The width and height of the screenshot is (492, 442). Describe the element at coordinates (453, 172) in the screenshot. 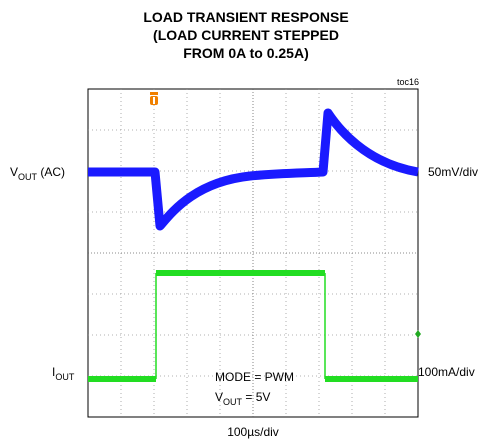

I see `channel-scale: 50mV/div` at that location.